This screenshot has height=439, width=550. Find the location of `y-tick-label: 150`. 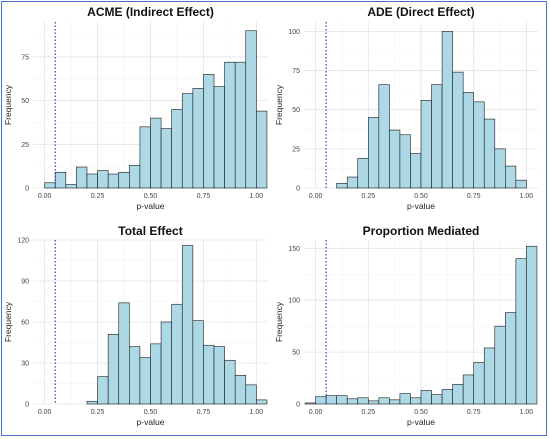

y-tick-label: 150 is located at coordinates (294, 249).